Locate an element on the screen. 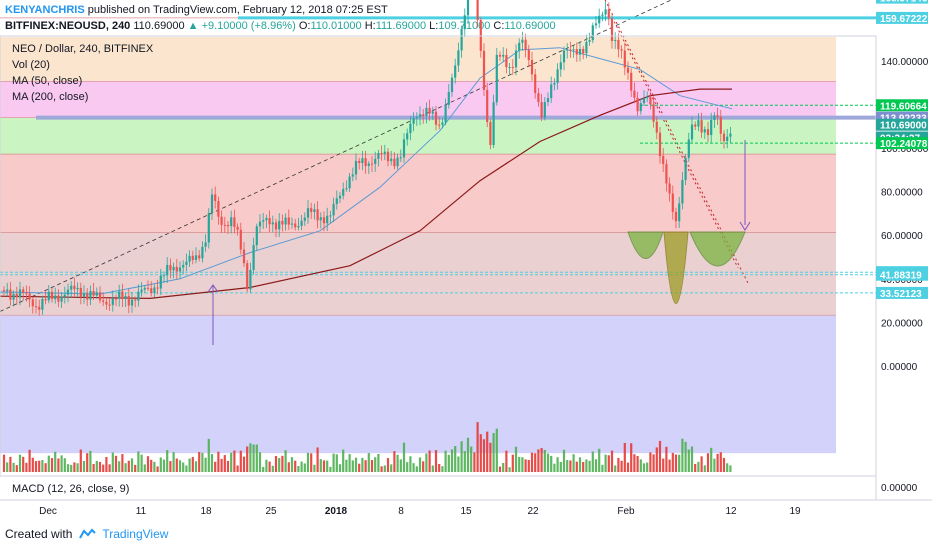  symbol-label: BITFINEX:NEOUSD, 240 is located at coordinates (68, 26).